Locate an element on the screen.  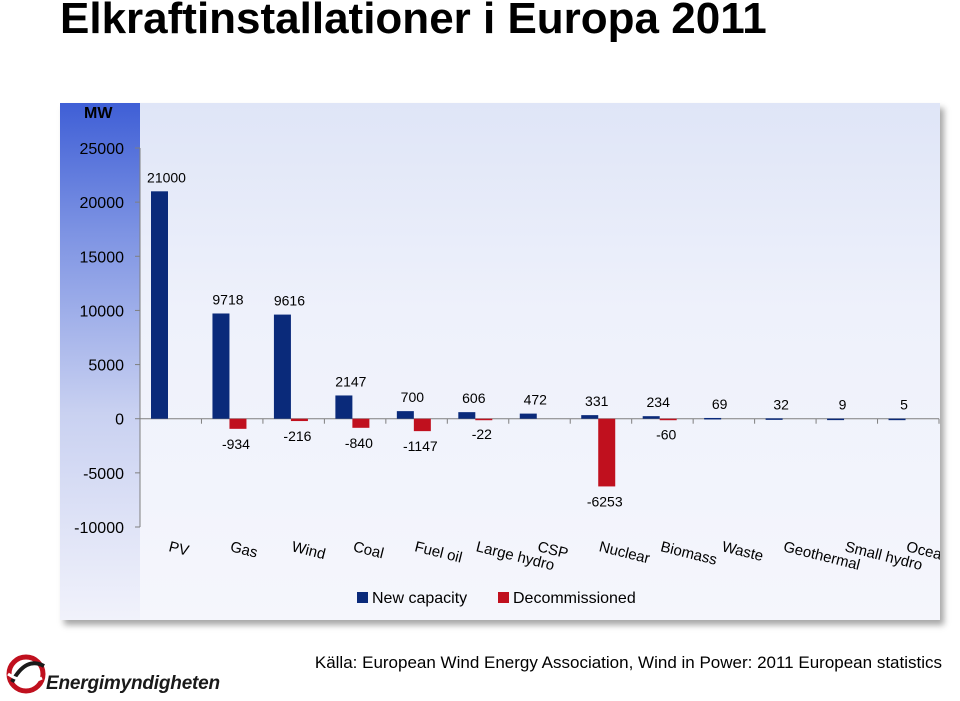
data-label-new-capacity: 700 is located at coordinates (413, 397).